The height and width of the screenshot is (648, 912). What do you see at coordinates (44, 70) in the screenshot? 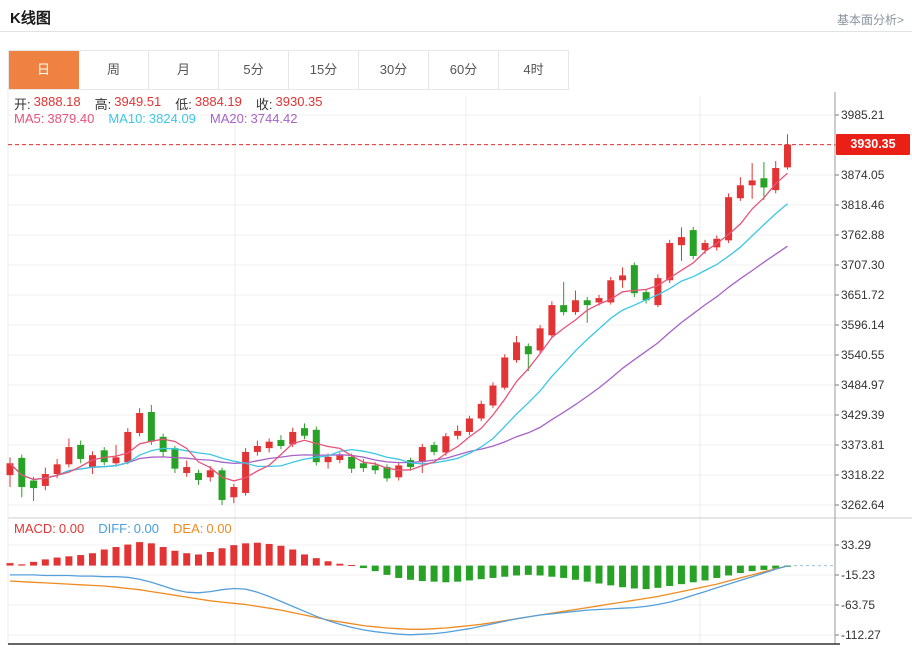
I see `period-tab-0: 日` at bounding box center [44, 70].